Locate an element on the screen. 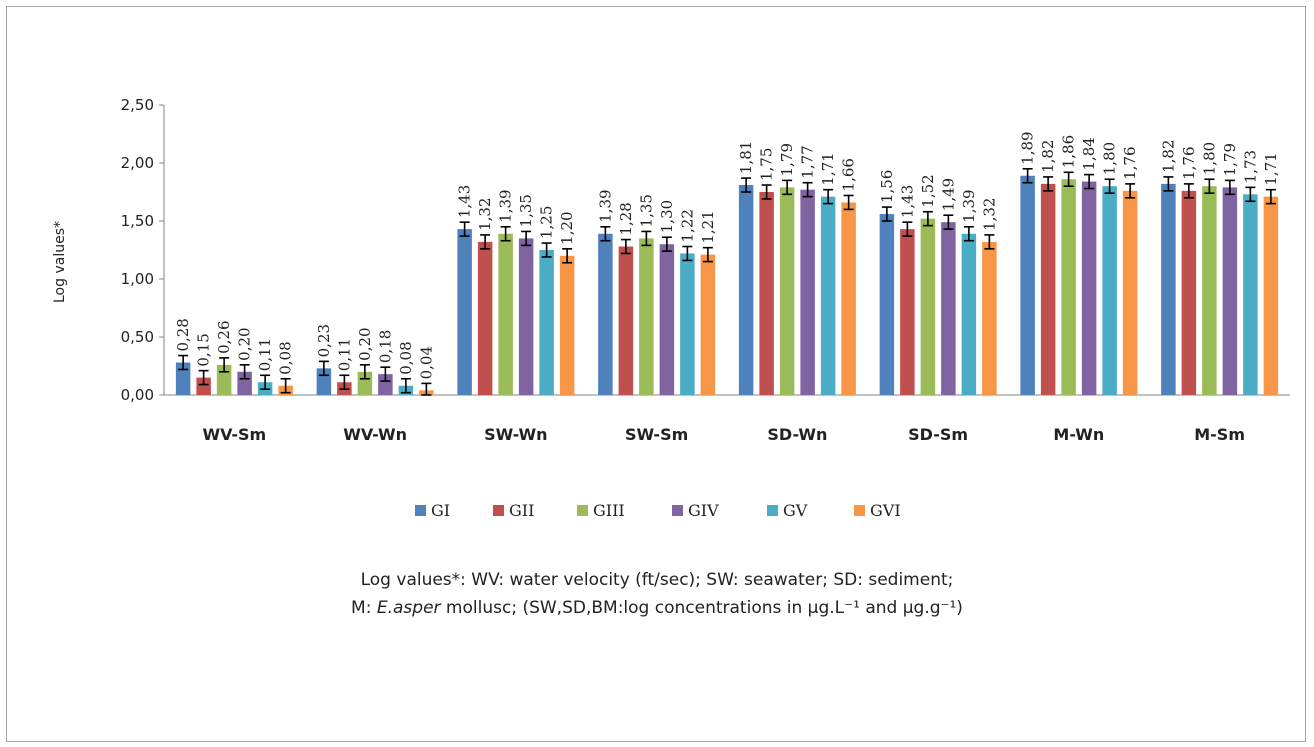  bar-gv-m-sm is located at coordinates (1250, 294).